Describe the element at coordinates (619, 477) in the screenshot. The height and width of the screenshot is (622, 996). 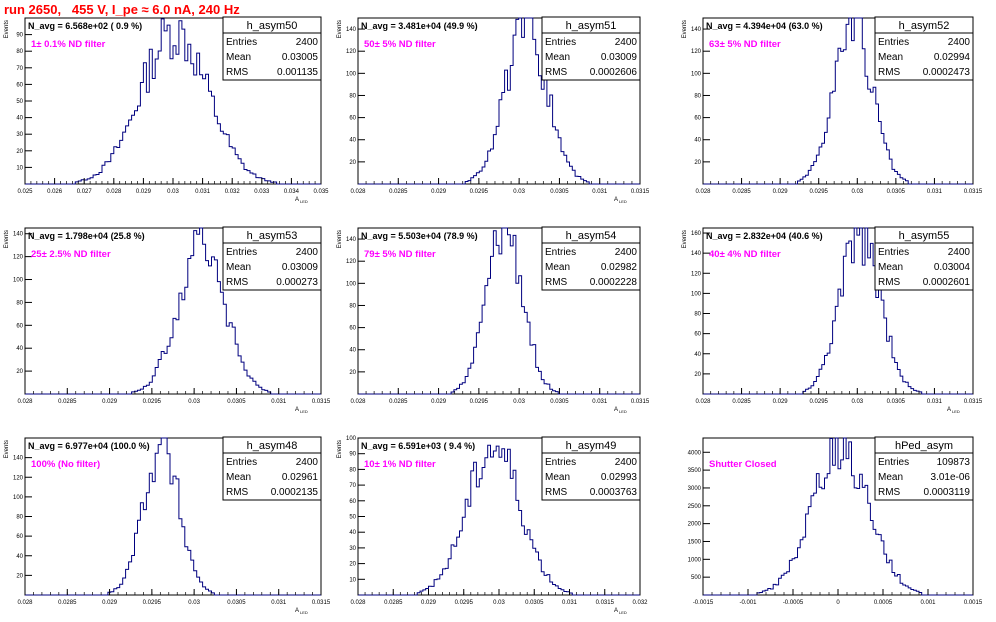
I see `stats-value: 0.02993` at that location.